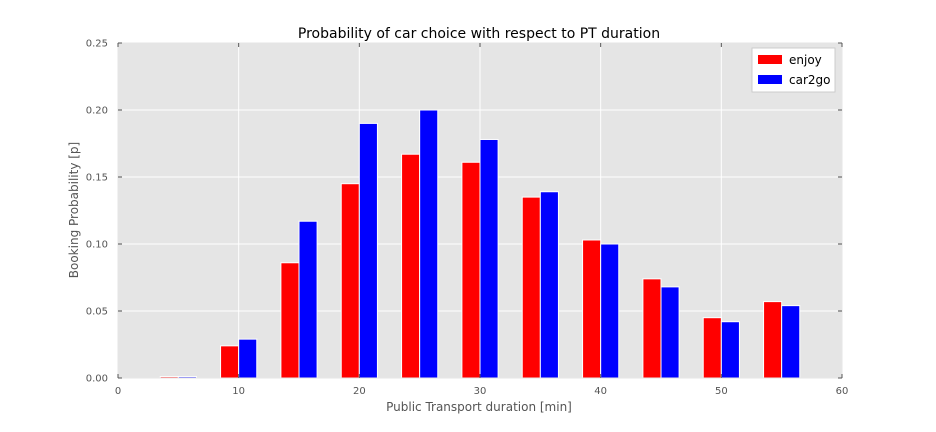  What do you see at coordinates (118, 391) in the screenshot?
I see `x-tick-label: 0` at bounding box center [118, 391].